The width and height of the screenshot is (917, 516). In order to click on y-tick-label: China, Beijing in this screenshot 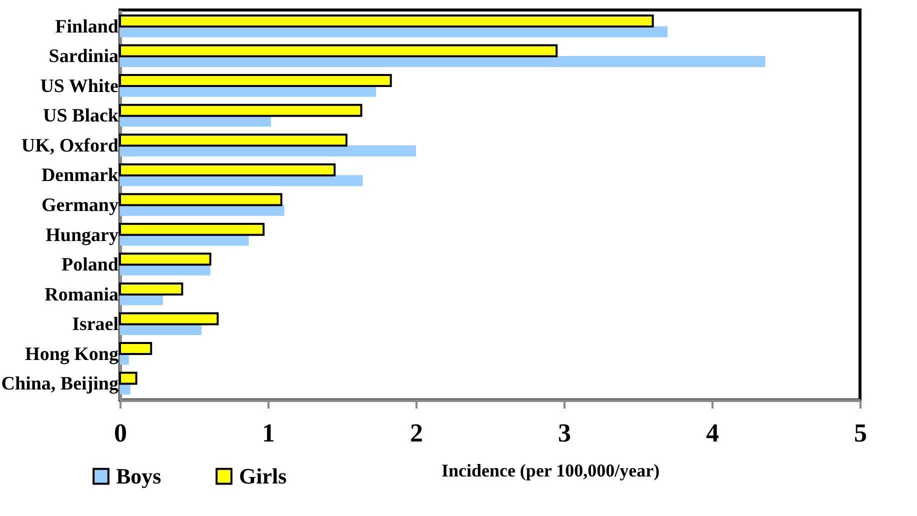, I will do `click(60, 384)`.